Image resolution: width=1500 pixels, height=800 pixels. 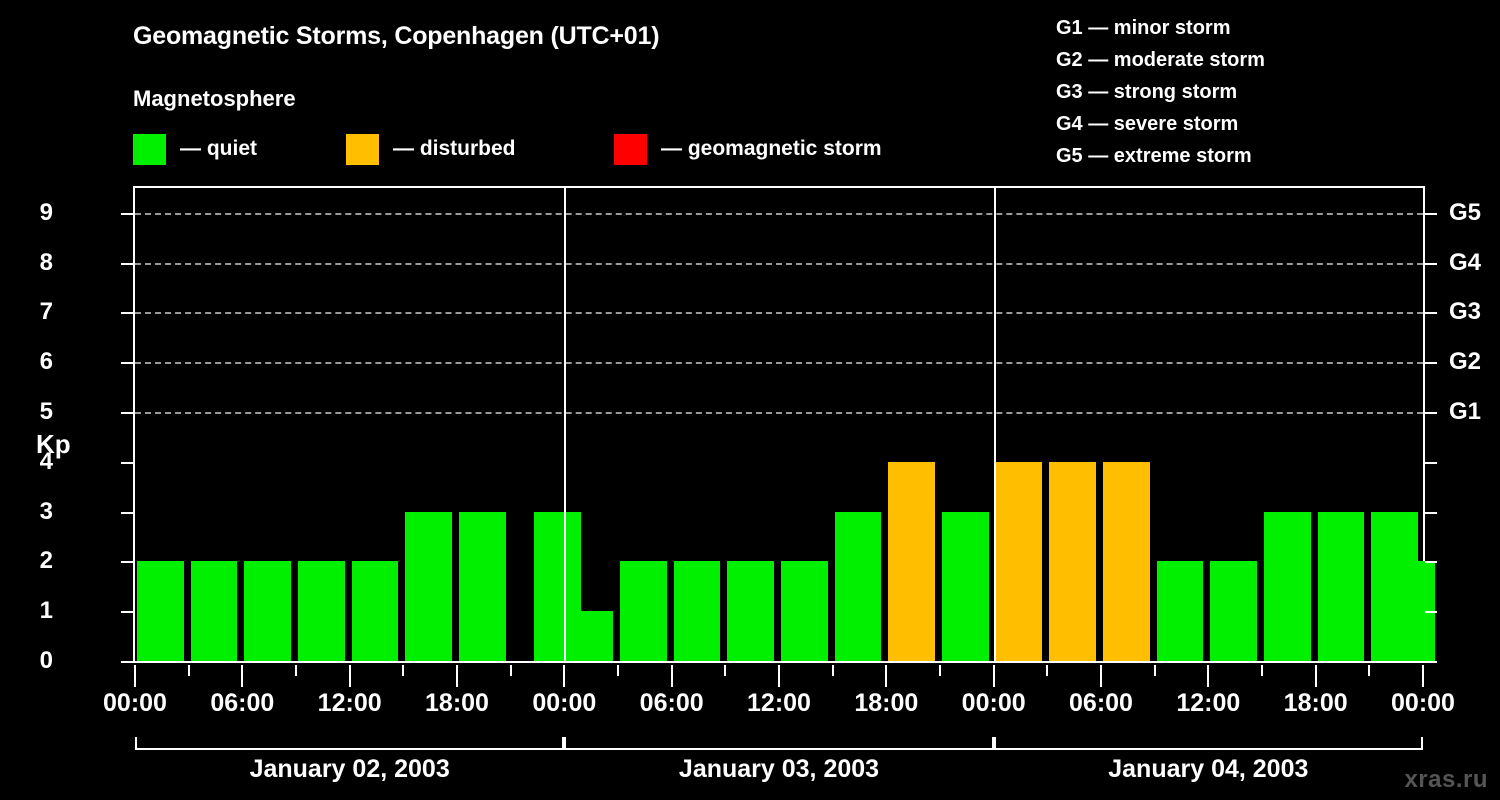 What do you see at coordinates (454, 148) in the screenshot?
I see `legend-label-1: — disturbed` at bounding box center [454, 148].